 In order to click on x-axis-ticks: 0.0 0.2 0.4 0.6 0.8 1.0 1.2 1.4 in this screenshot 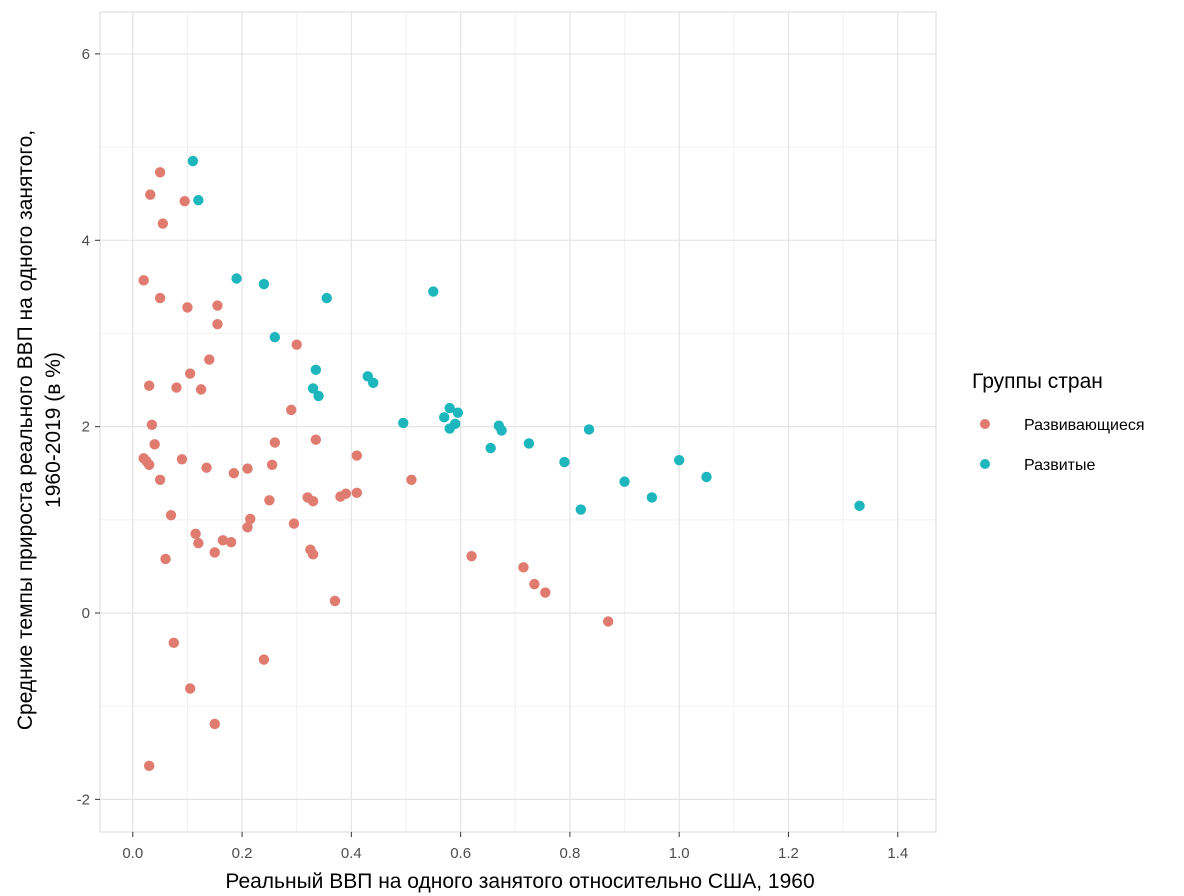, I will do `click(515, 847)`.